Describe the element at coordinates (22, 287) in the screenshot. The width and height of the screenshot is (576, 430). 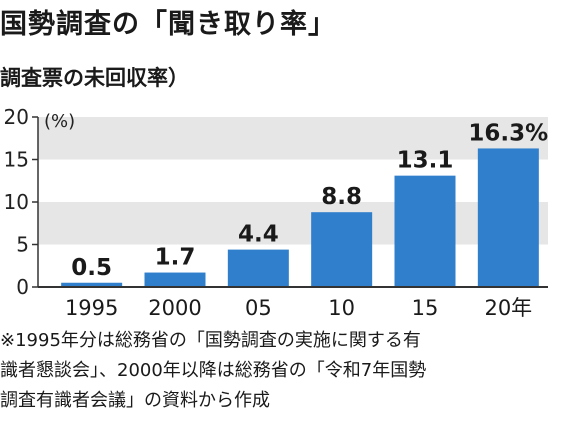
I see `y-tick-label: 0` at that location.